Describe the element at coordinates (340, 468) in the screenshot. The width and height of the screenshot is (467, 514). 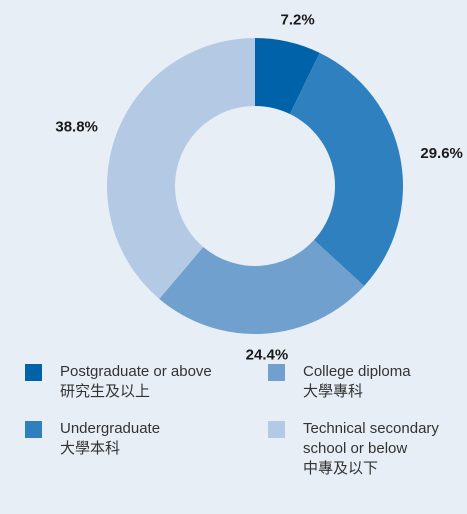
I see `legend-label: 中專及以下` at that location.